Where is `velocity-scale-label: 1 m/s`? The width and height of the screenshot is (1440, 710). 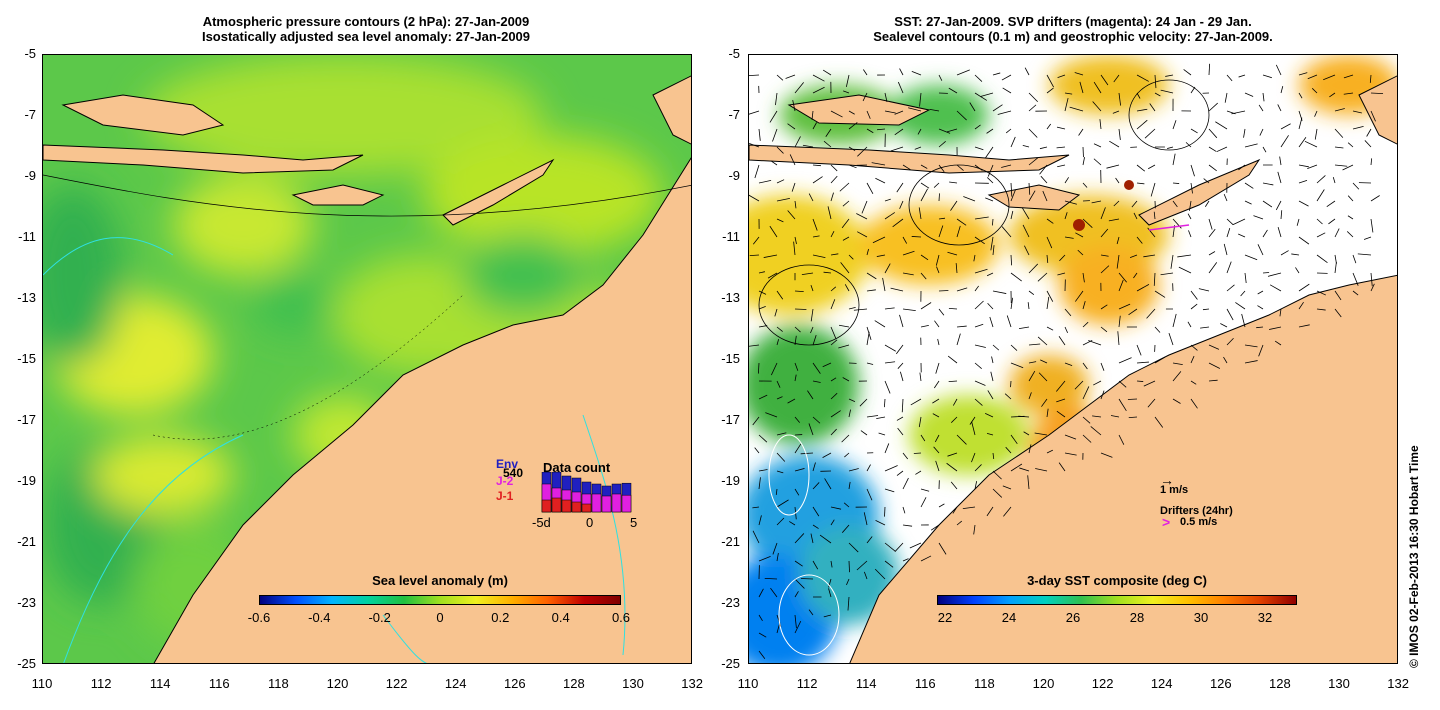
velocity-scale-label: 1 m/s is located at coordinates (1174, 490).